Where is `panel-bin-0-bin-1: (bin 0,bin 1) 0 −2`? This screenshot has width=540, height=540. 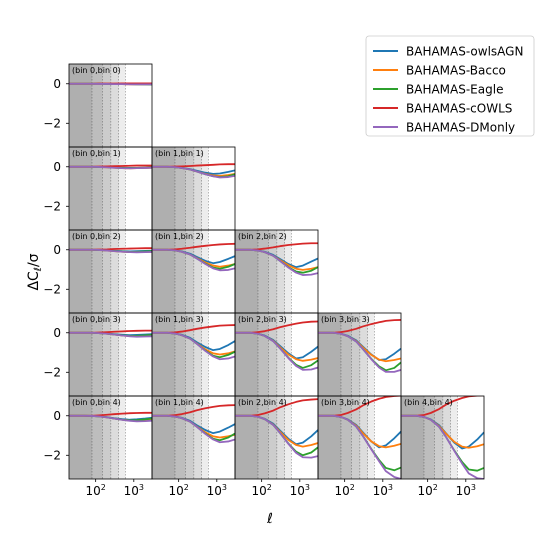
panel-bin-0-bin-1: (bin 0,bin 1) 0 −2 is located at coordinates (98, 188).